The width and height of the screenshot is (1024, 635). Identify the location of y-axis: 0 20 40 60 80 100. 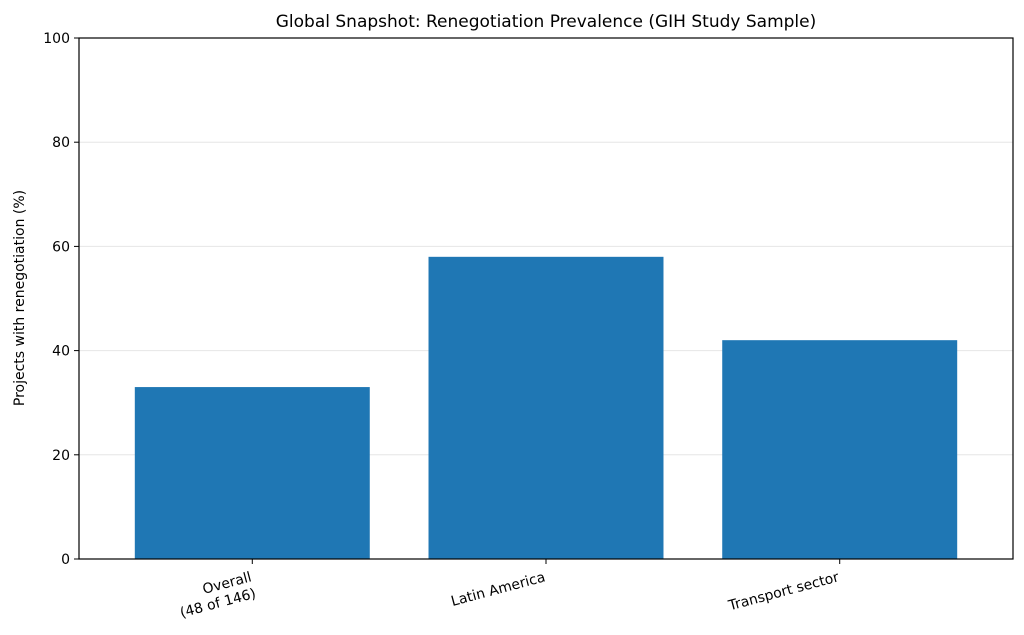
(61, 299).